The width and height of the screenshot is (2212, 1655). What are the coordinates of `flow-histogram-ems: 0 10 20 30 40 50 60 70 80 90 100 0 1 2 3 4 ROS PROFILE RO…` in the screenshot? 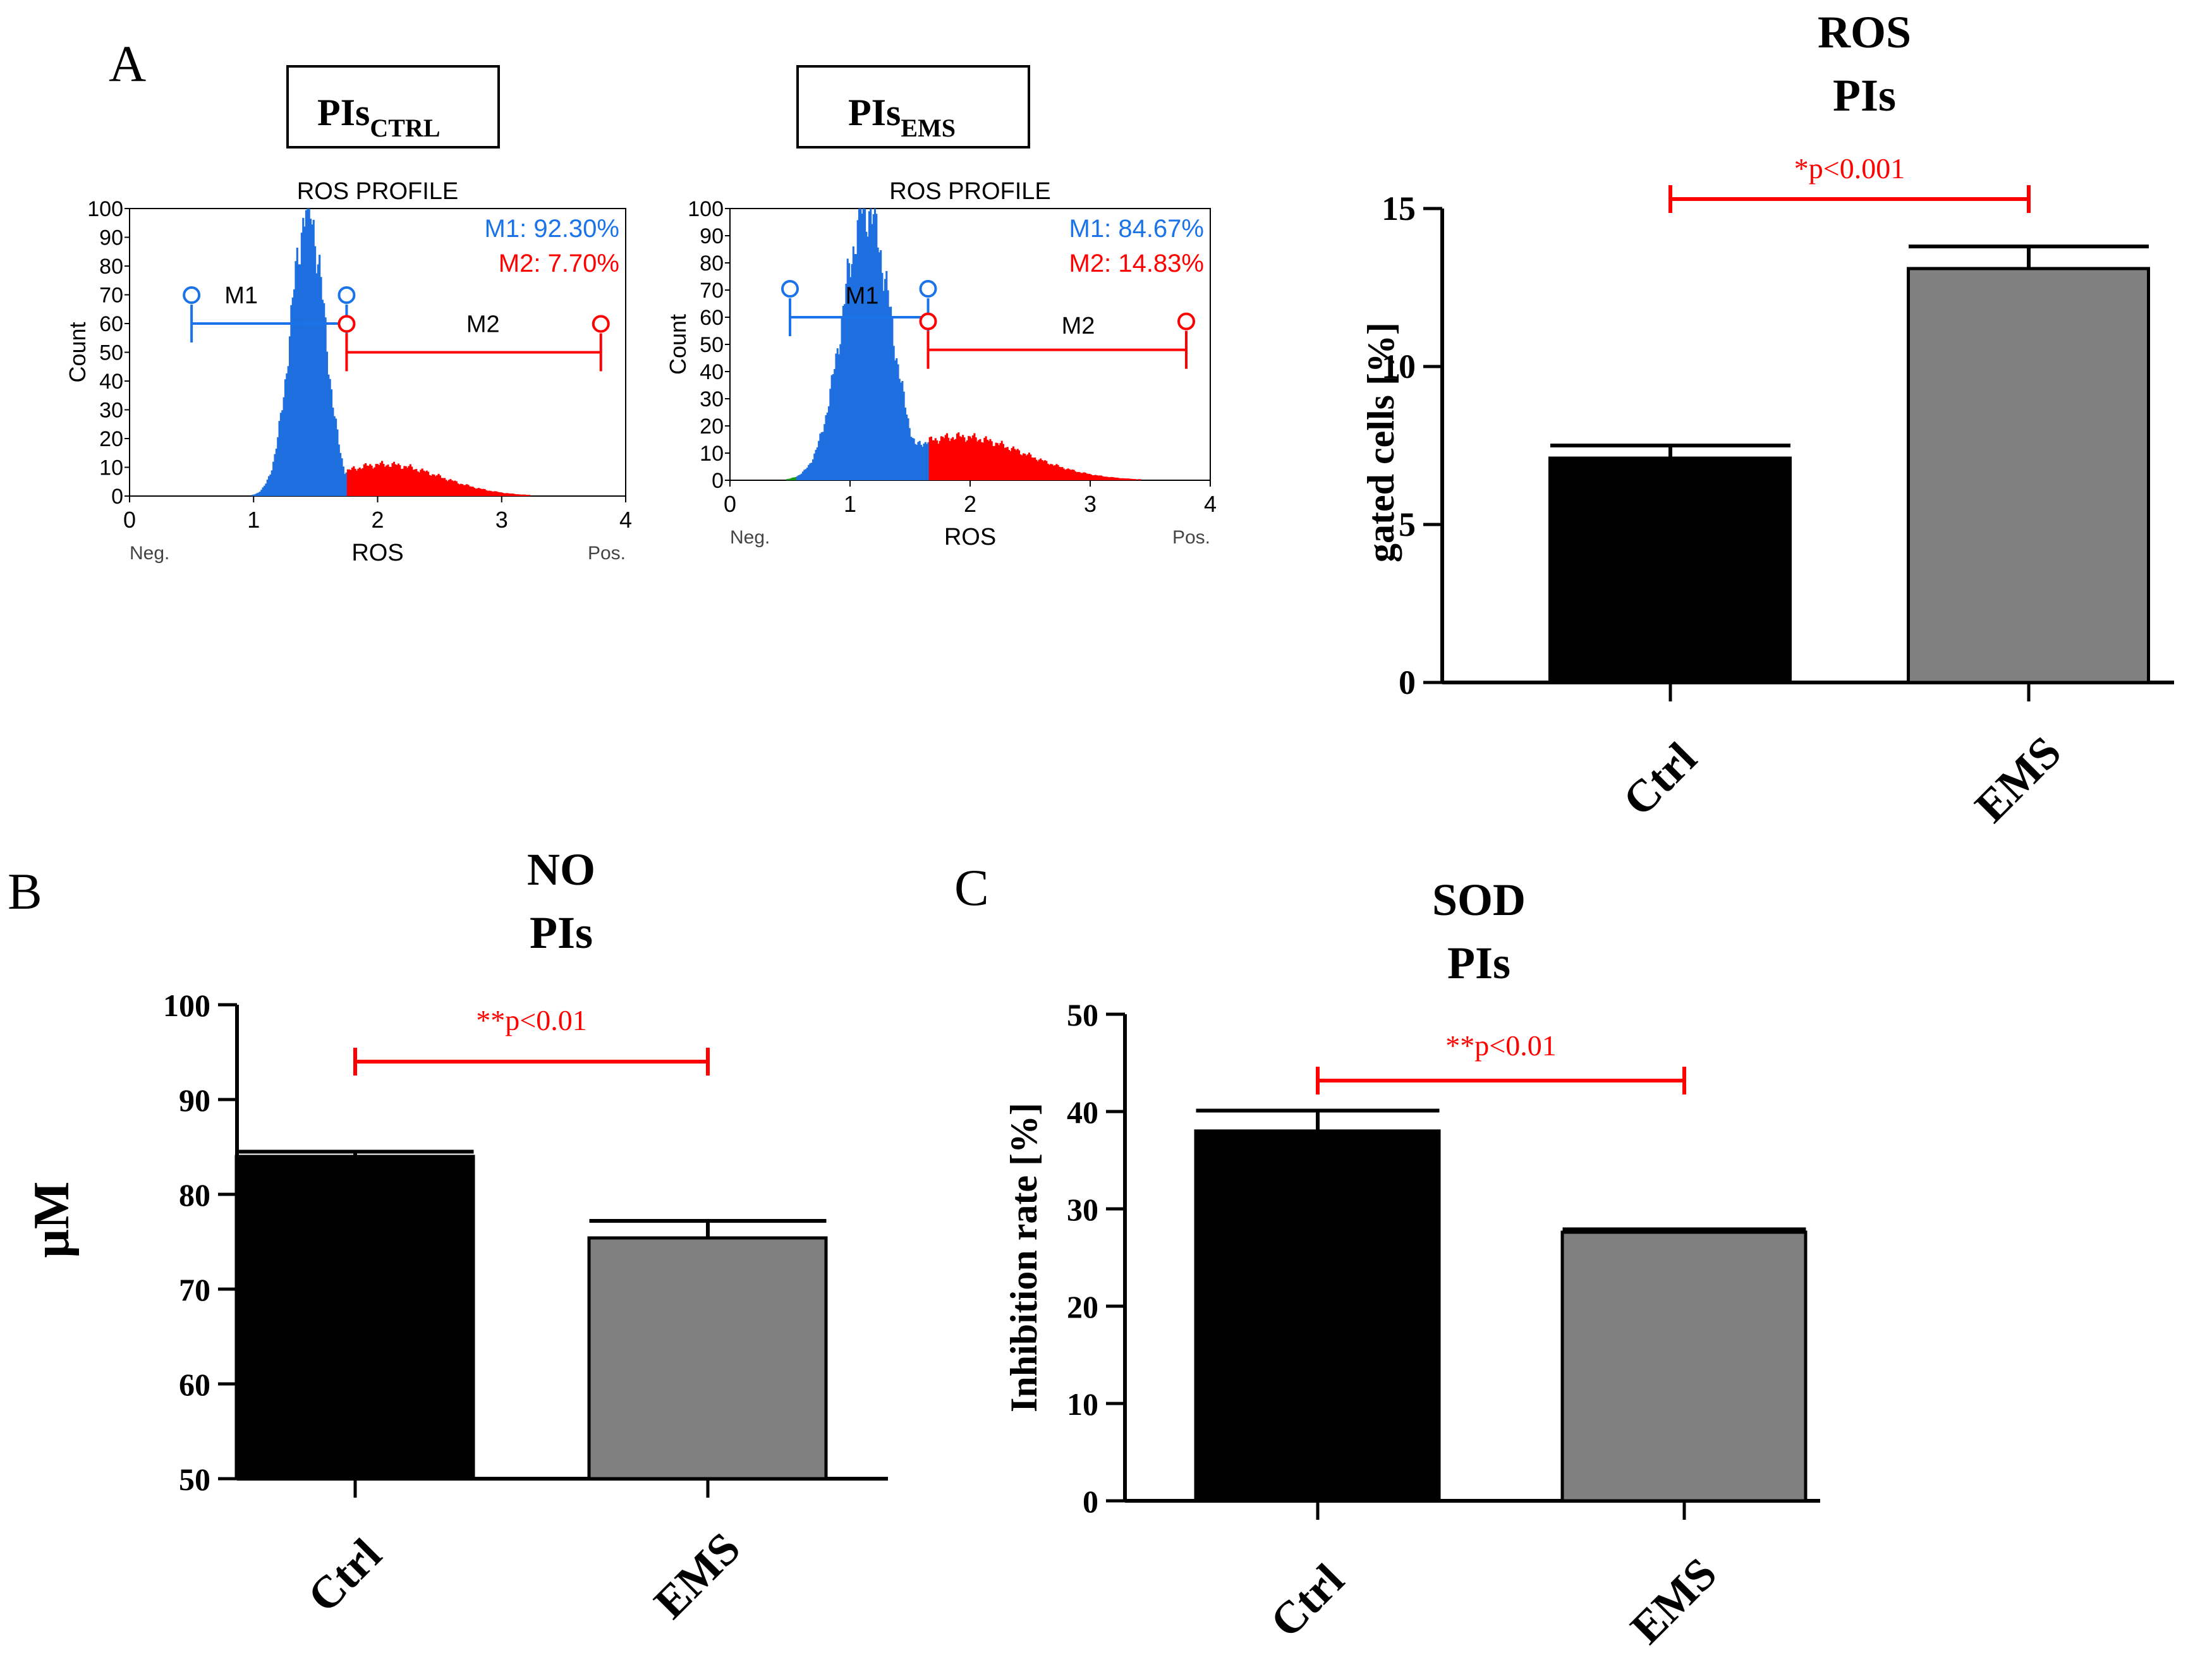 It's located at (941, 364).